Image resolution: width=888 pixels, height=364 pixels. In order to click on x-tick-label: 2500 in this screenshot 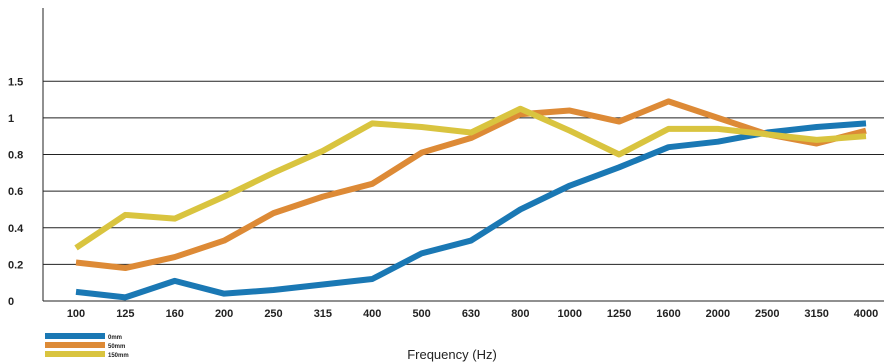, I will do `click(767, 314)`.